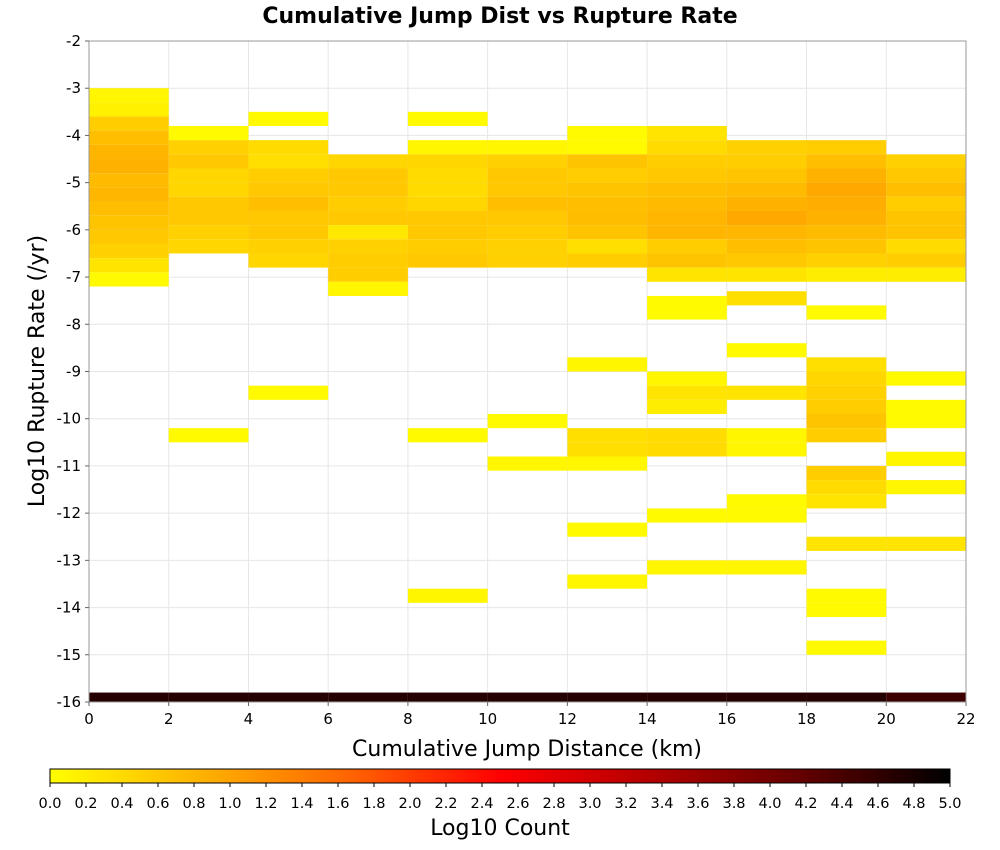 The image size is (1000, 850). I want to click on colorbar-tick-label: 2.8, so click(553, 804).